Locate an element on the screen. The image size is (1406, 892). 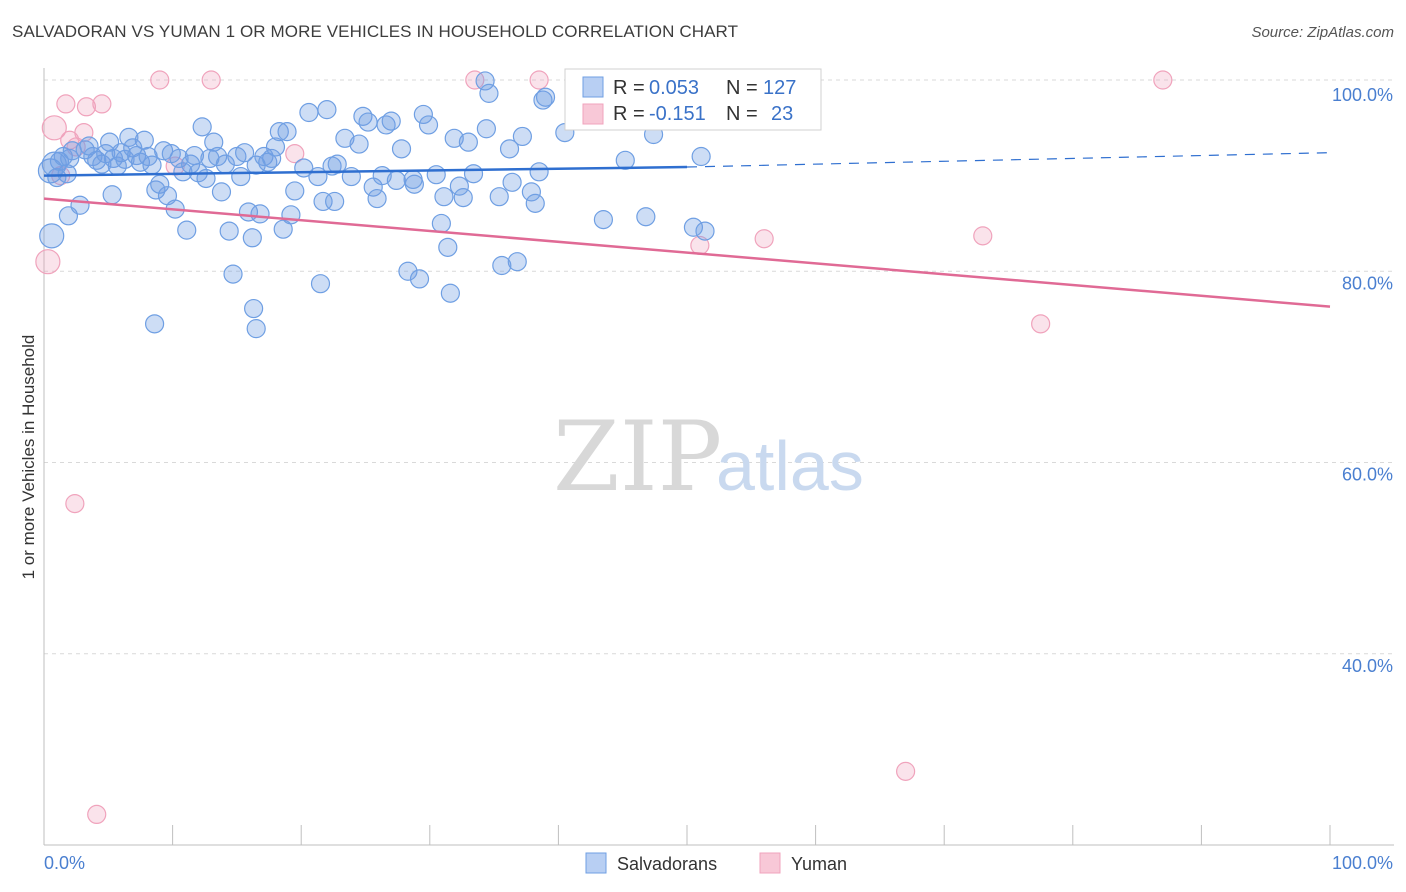
salvadoran-trend-extension is located at coordinates (1008, 160).